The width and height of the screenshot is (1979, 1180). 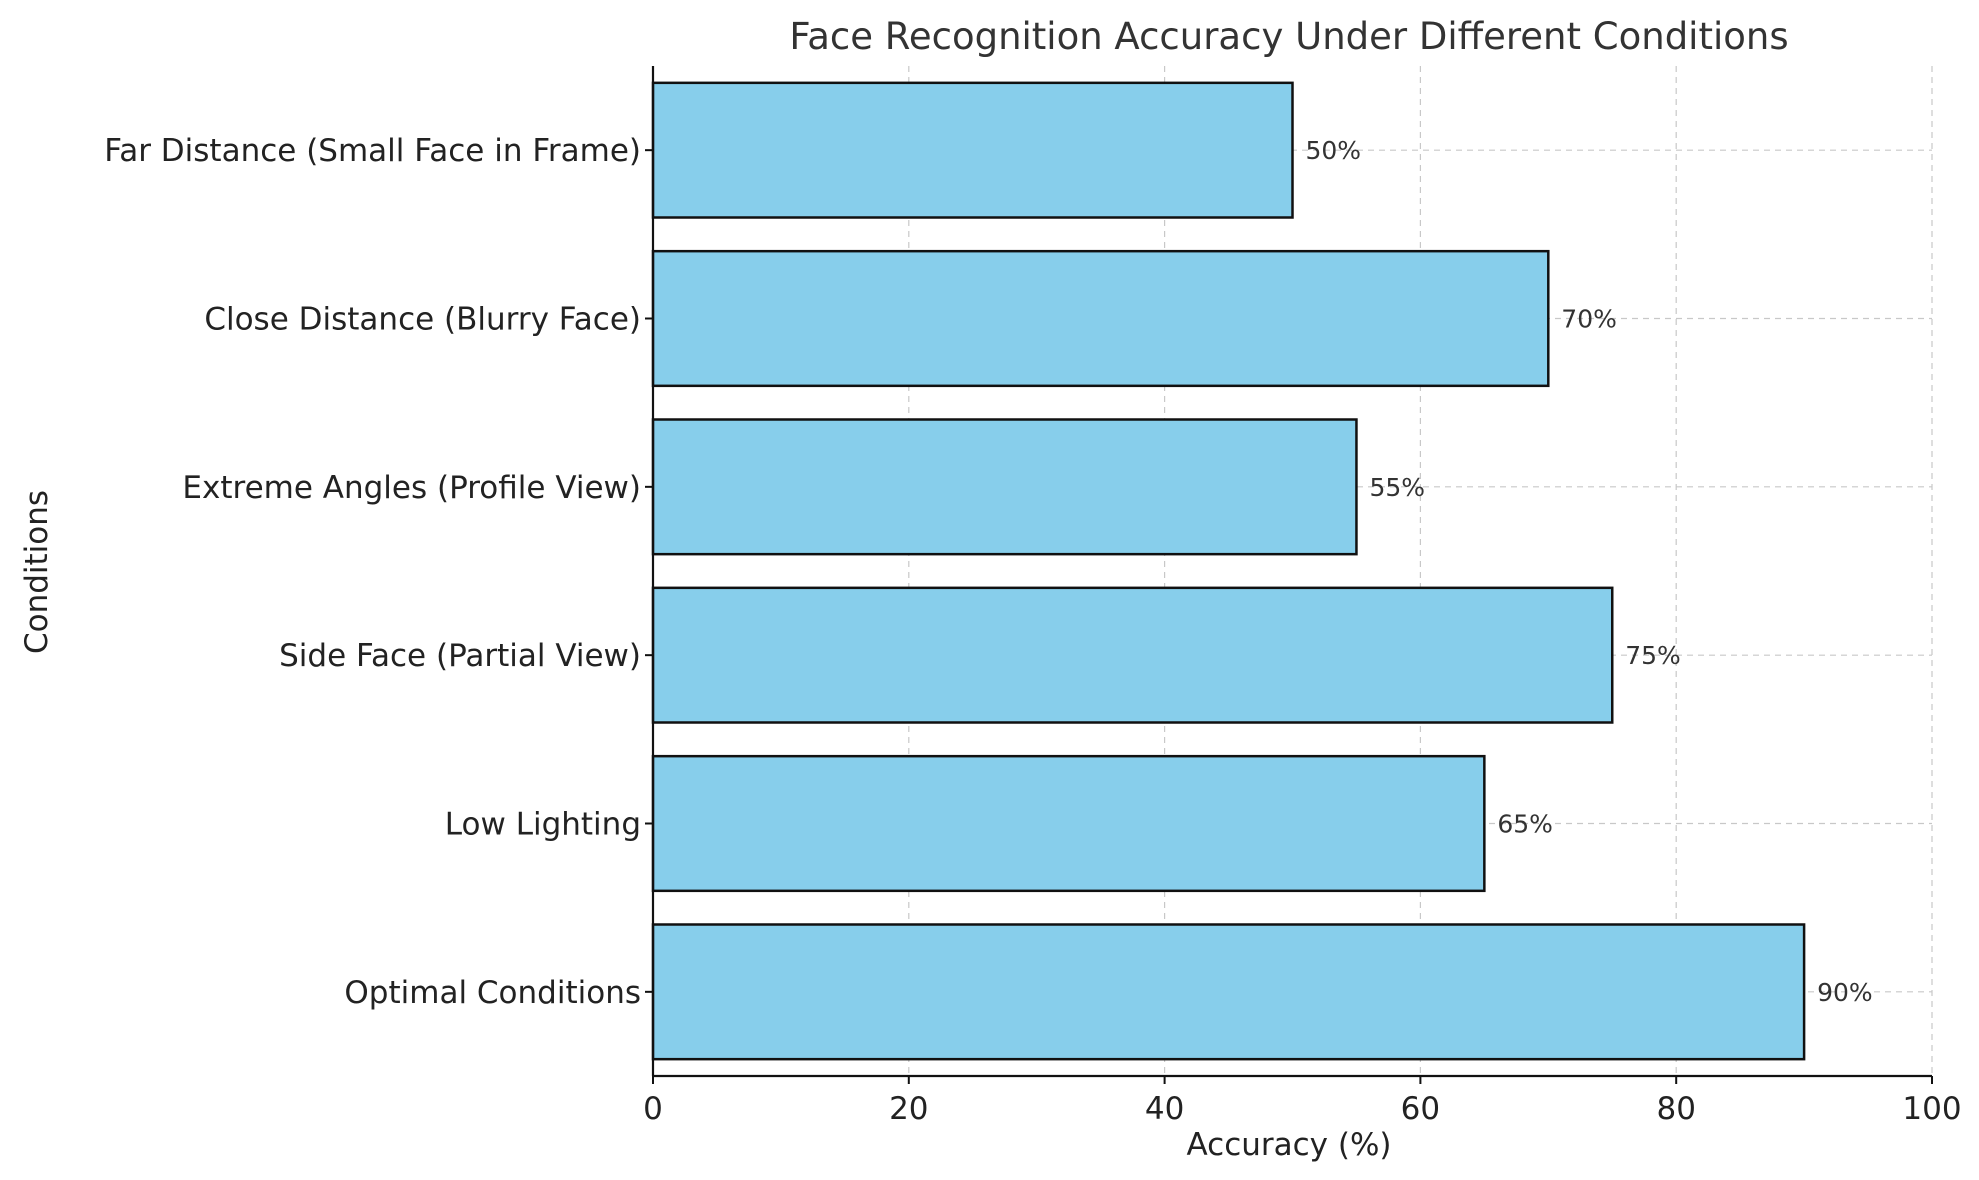 What do you see at coordinates (1675, 1109) in the screenshot?
I see `x-tick-label-4: 80` at bounding box center [1675, 1109].